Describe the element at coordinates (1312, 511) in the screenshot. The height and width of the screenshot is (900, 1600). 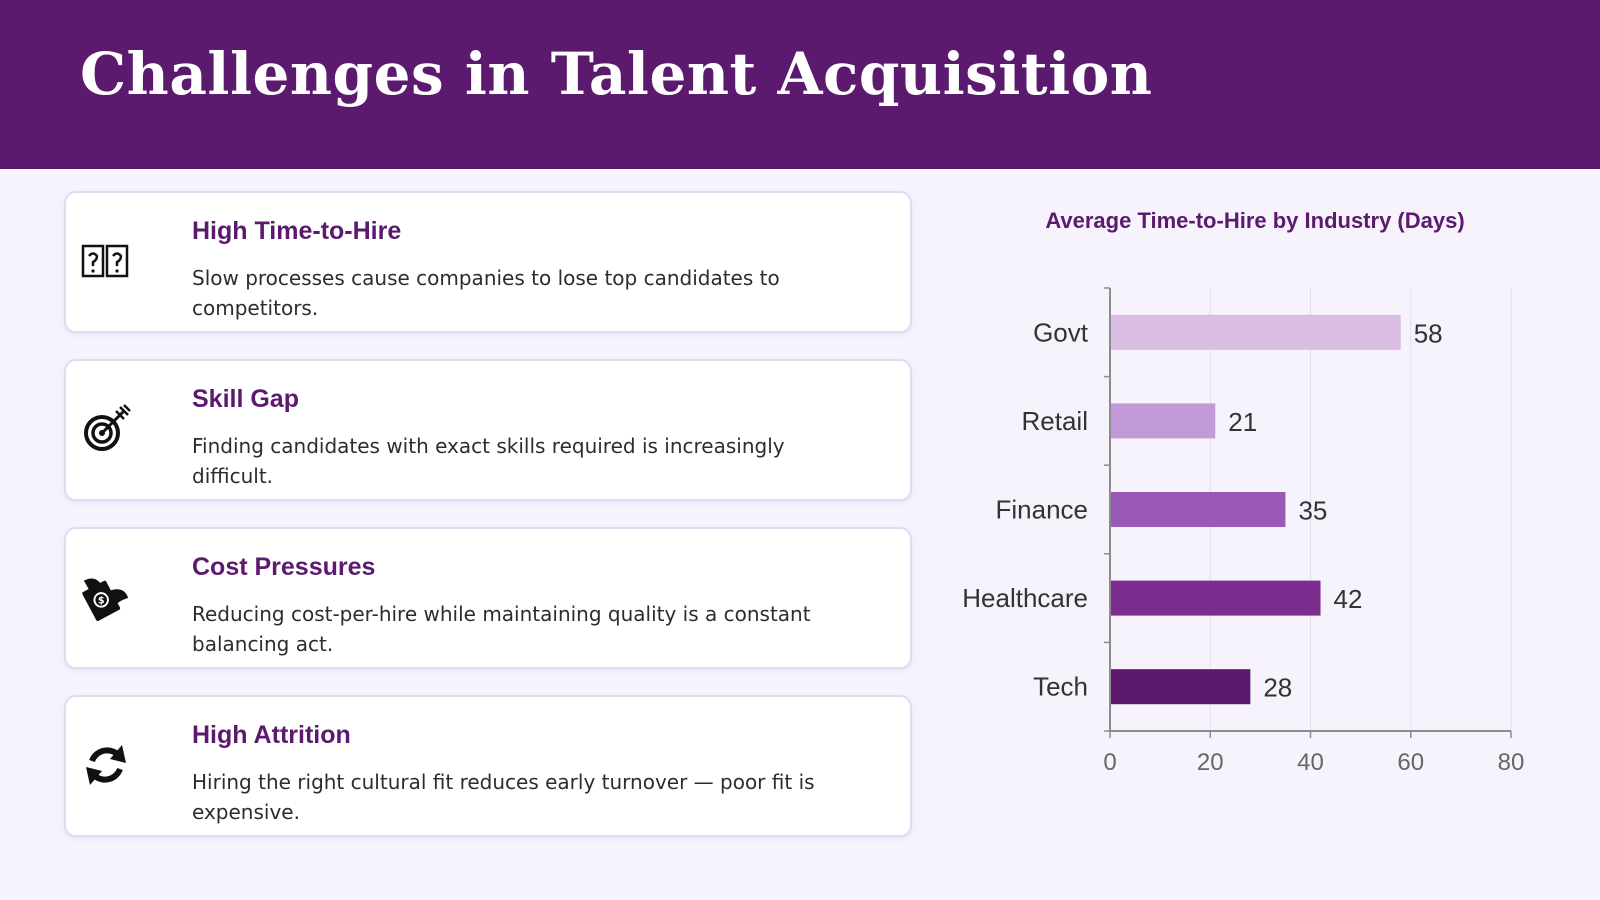
I see `data-label: 35` at that location.